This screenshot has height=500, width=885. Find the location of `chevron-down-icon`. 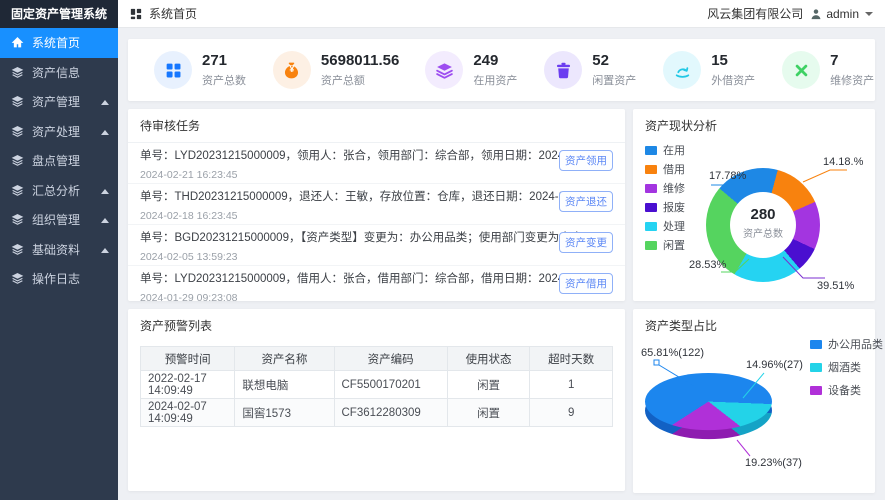

chevron-down-icon is located at coordinates (869, 13).